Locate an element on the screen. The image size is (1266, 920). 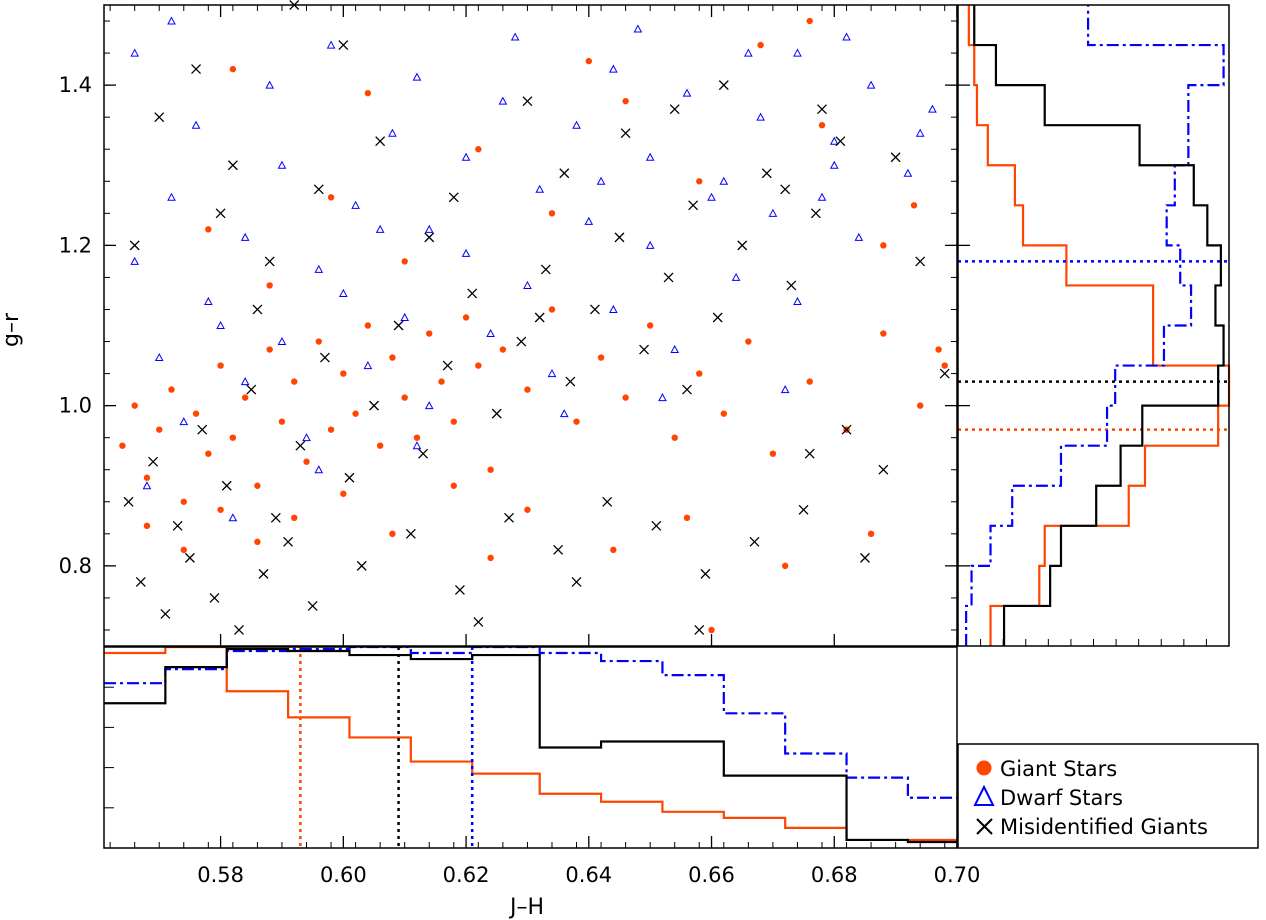
bottom-histogram-misidentified is located at coordinates (530, 745).